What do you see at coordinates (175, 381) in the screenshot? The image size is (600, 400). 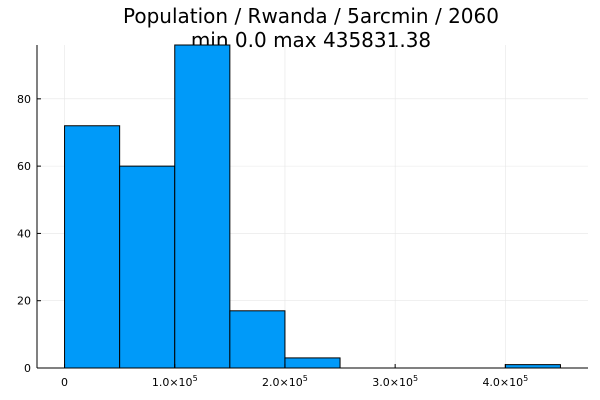 I see `x-tick-label: 1.0×10⁵` at bounding box center [175, 381].